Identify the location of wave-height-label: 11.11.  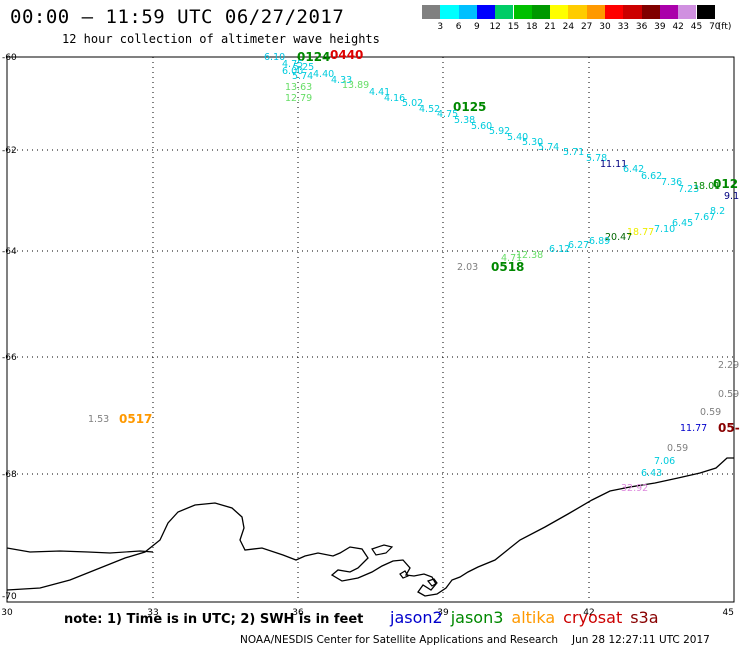
(613, 164).